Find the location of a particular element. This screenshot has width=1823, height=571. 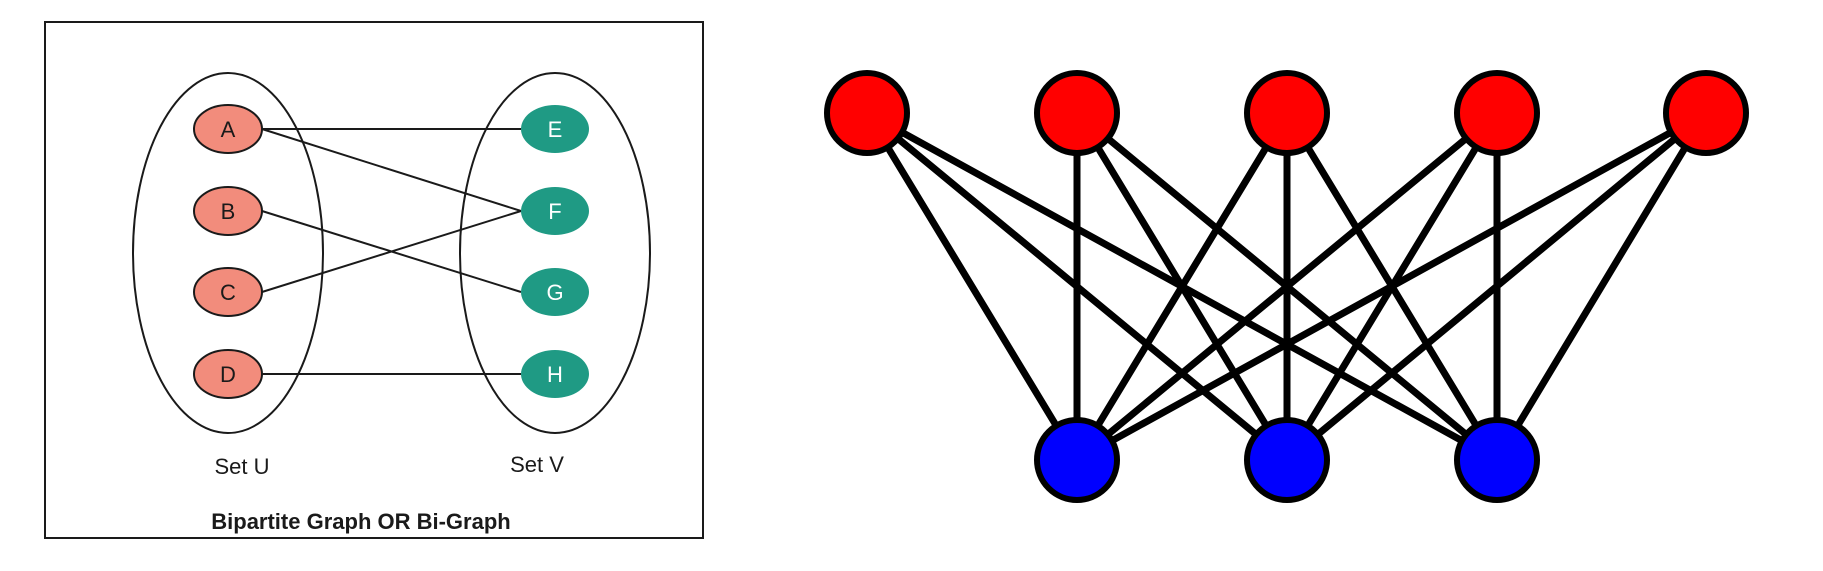

node-e: E is located at coordinates (555, 129).